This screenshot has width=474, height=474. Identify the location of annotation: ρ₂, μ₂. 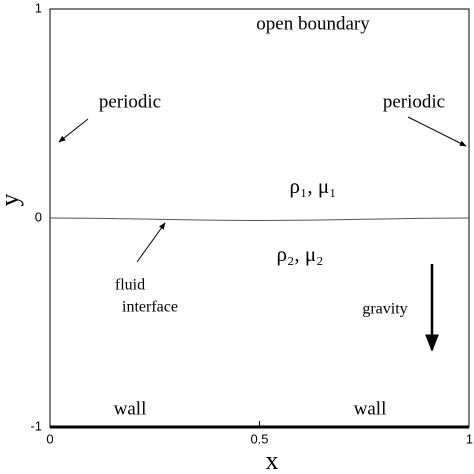
(300, 254).